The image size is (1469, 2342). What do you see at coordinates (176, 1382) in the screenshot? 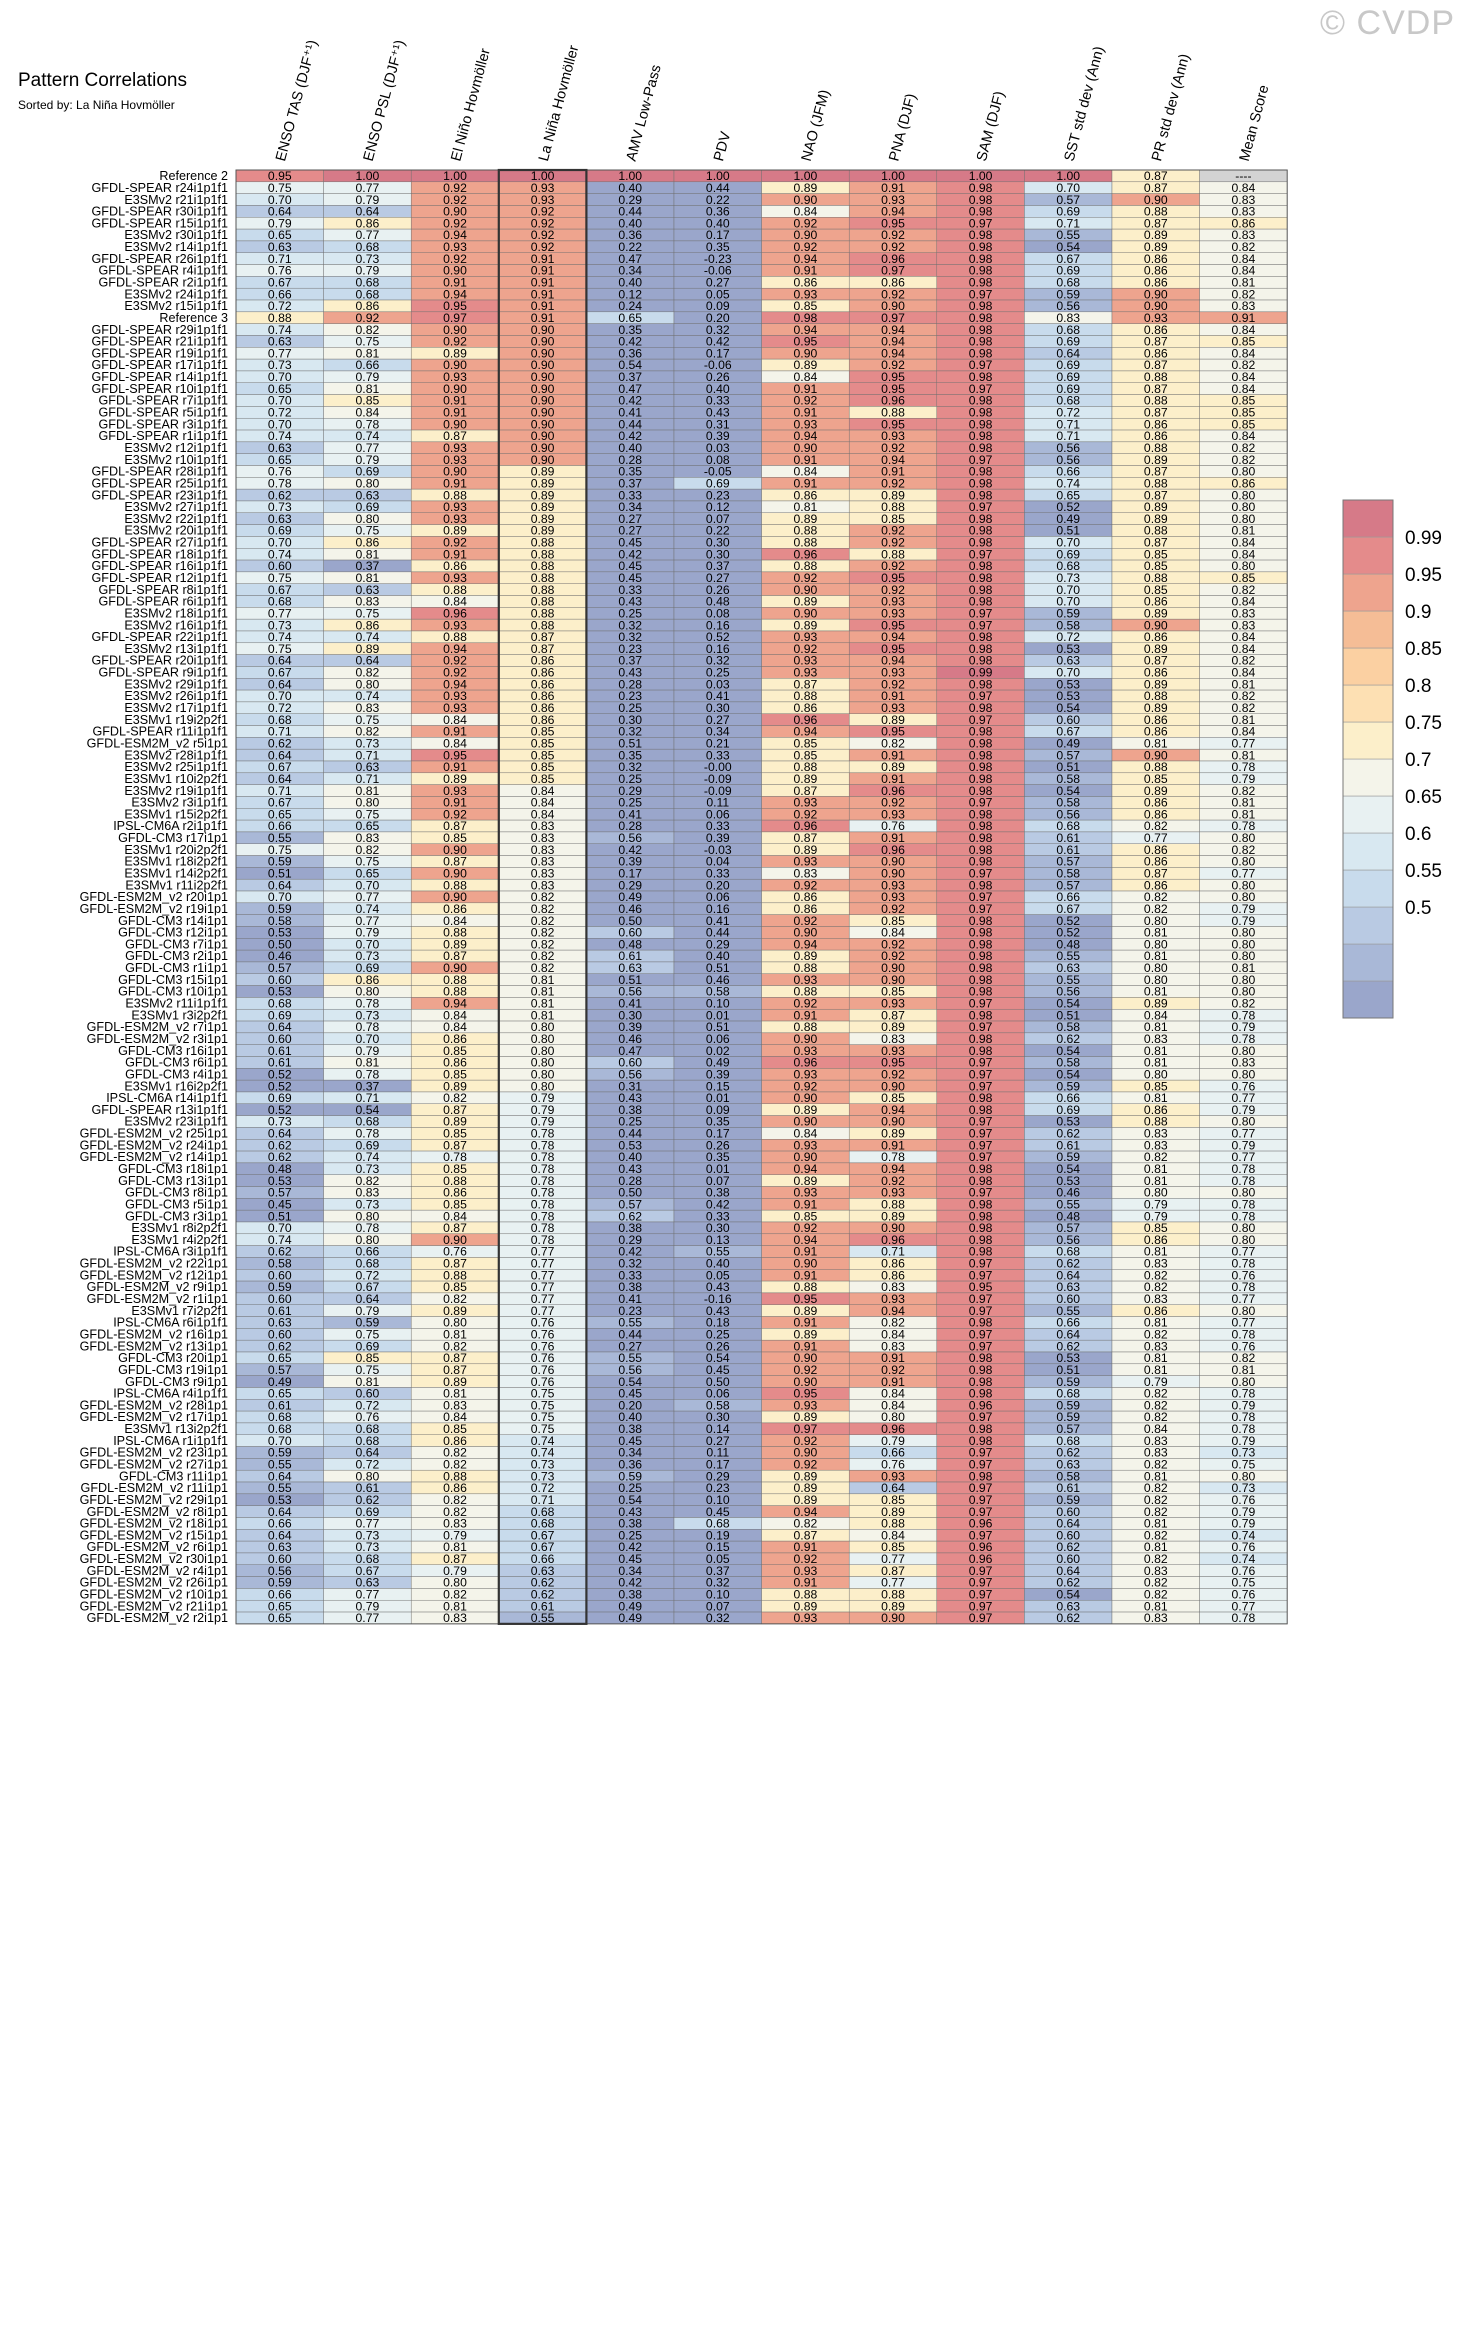
I see `row-label: GFDL-CM3 r9i1p1` at bounding box center [176, 1382].